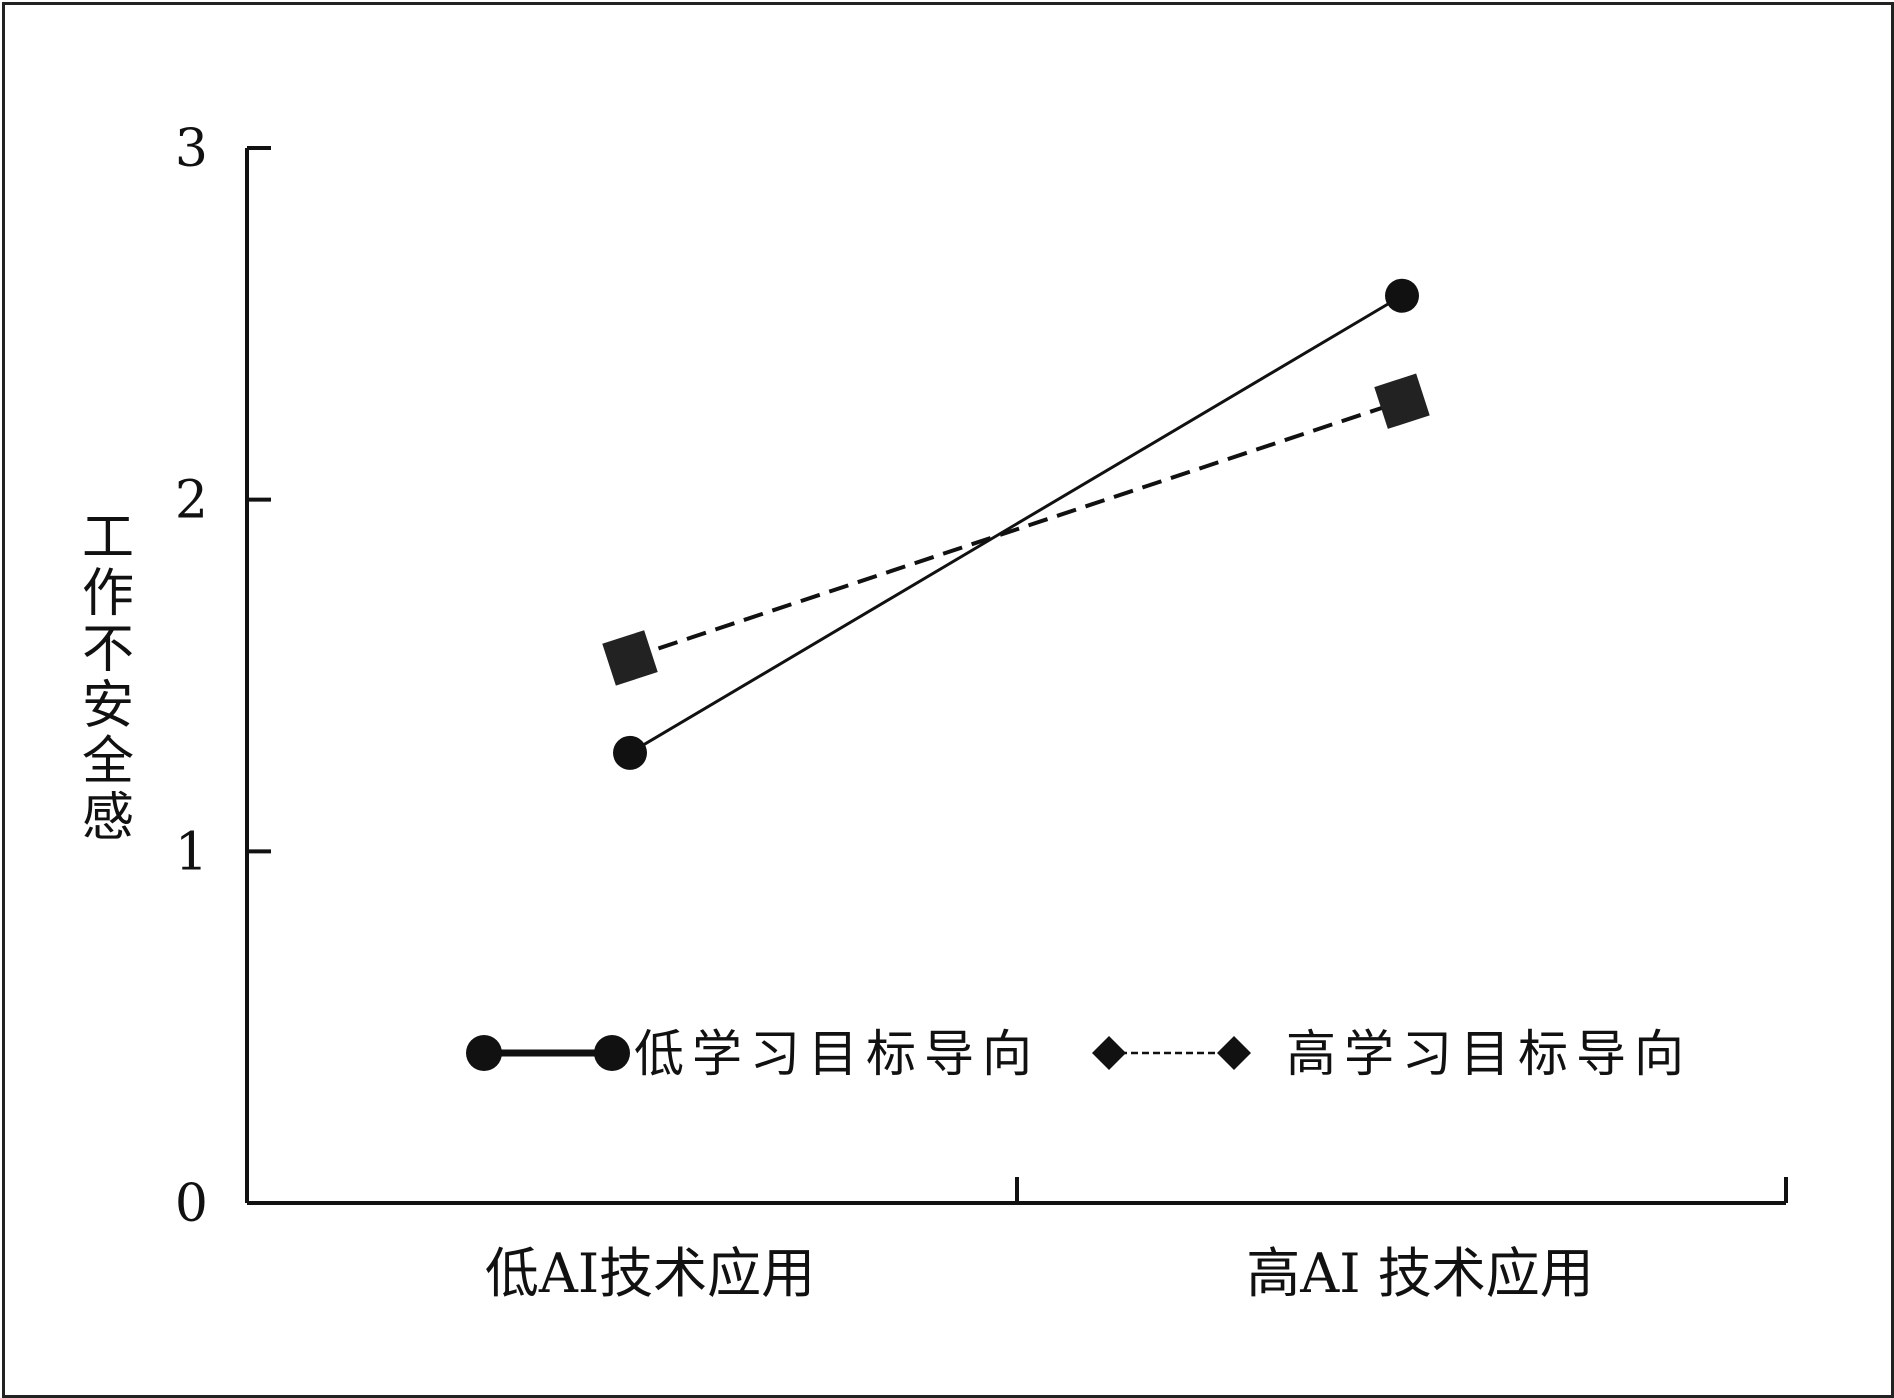 Image resolution: width=1894 pixels, height=1398 pixels. What do you see at coordinates (1016, 529) in the screenshot?
I see `series-high-line` at bounding box center [1016, 529].